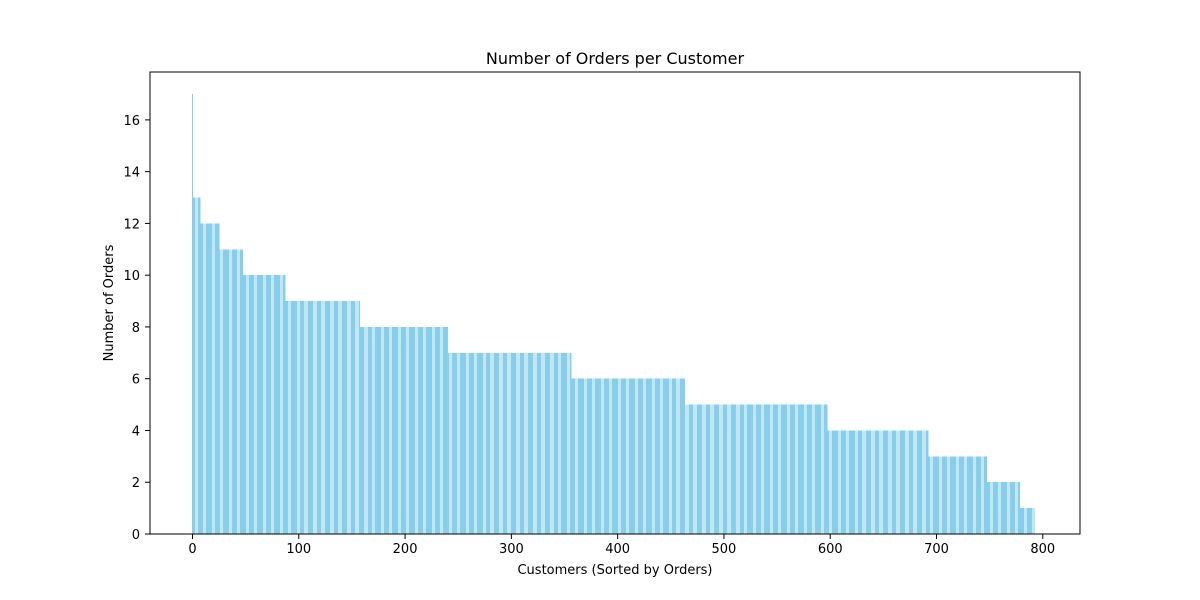 The image size is (1200, 600). I want to click on y-tick-label: 14, so click(131, 173).